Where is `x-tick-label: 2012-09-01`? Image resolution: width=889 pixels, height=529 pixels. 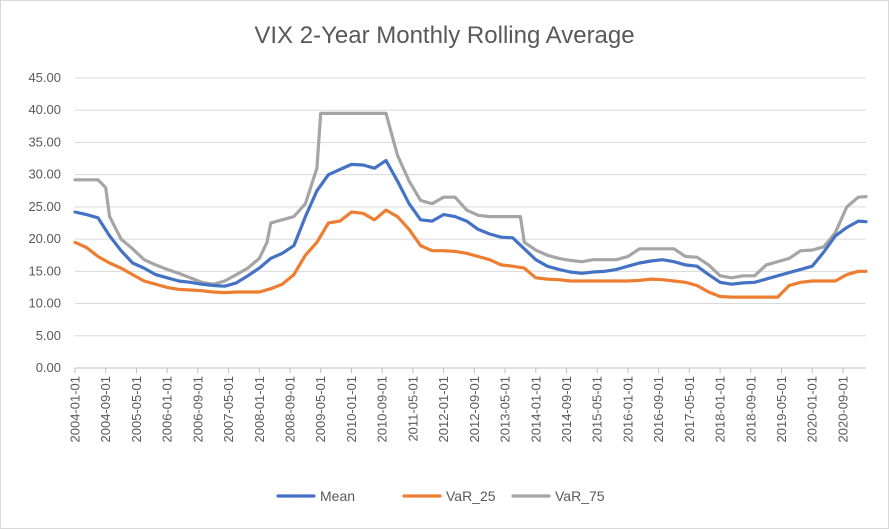
x-tick-label: 2012-09-01 is located at coordinates (474, 409).